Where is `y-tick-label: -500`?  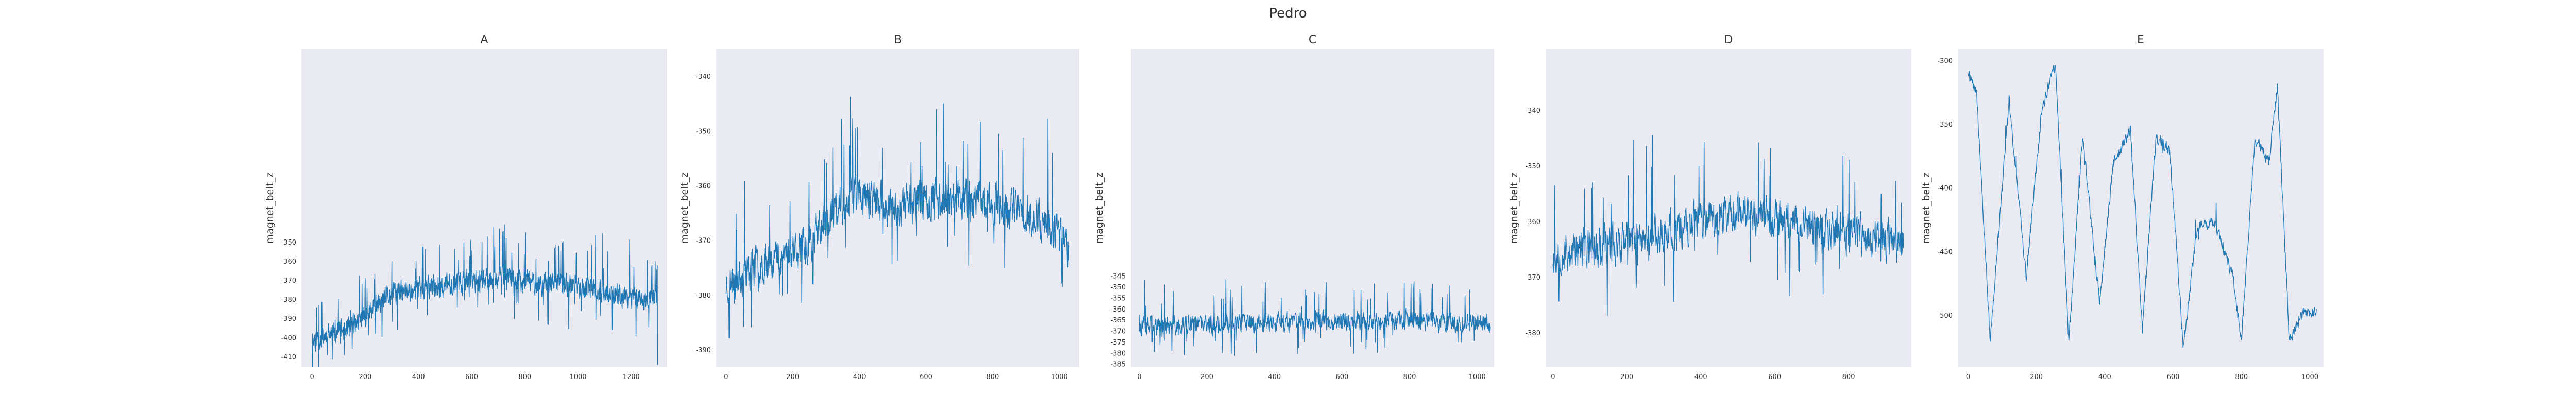 y-tick-label: -500 is located at coordinates (1945, 316).